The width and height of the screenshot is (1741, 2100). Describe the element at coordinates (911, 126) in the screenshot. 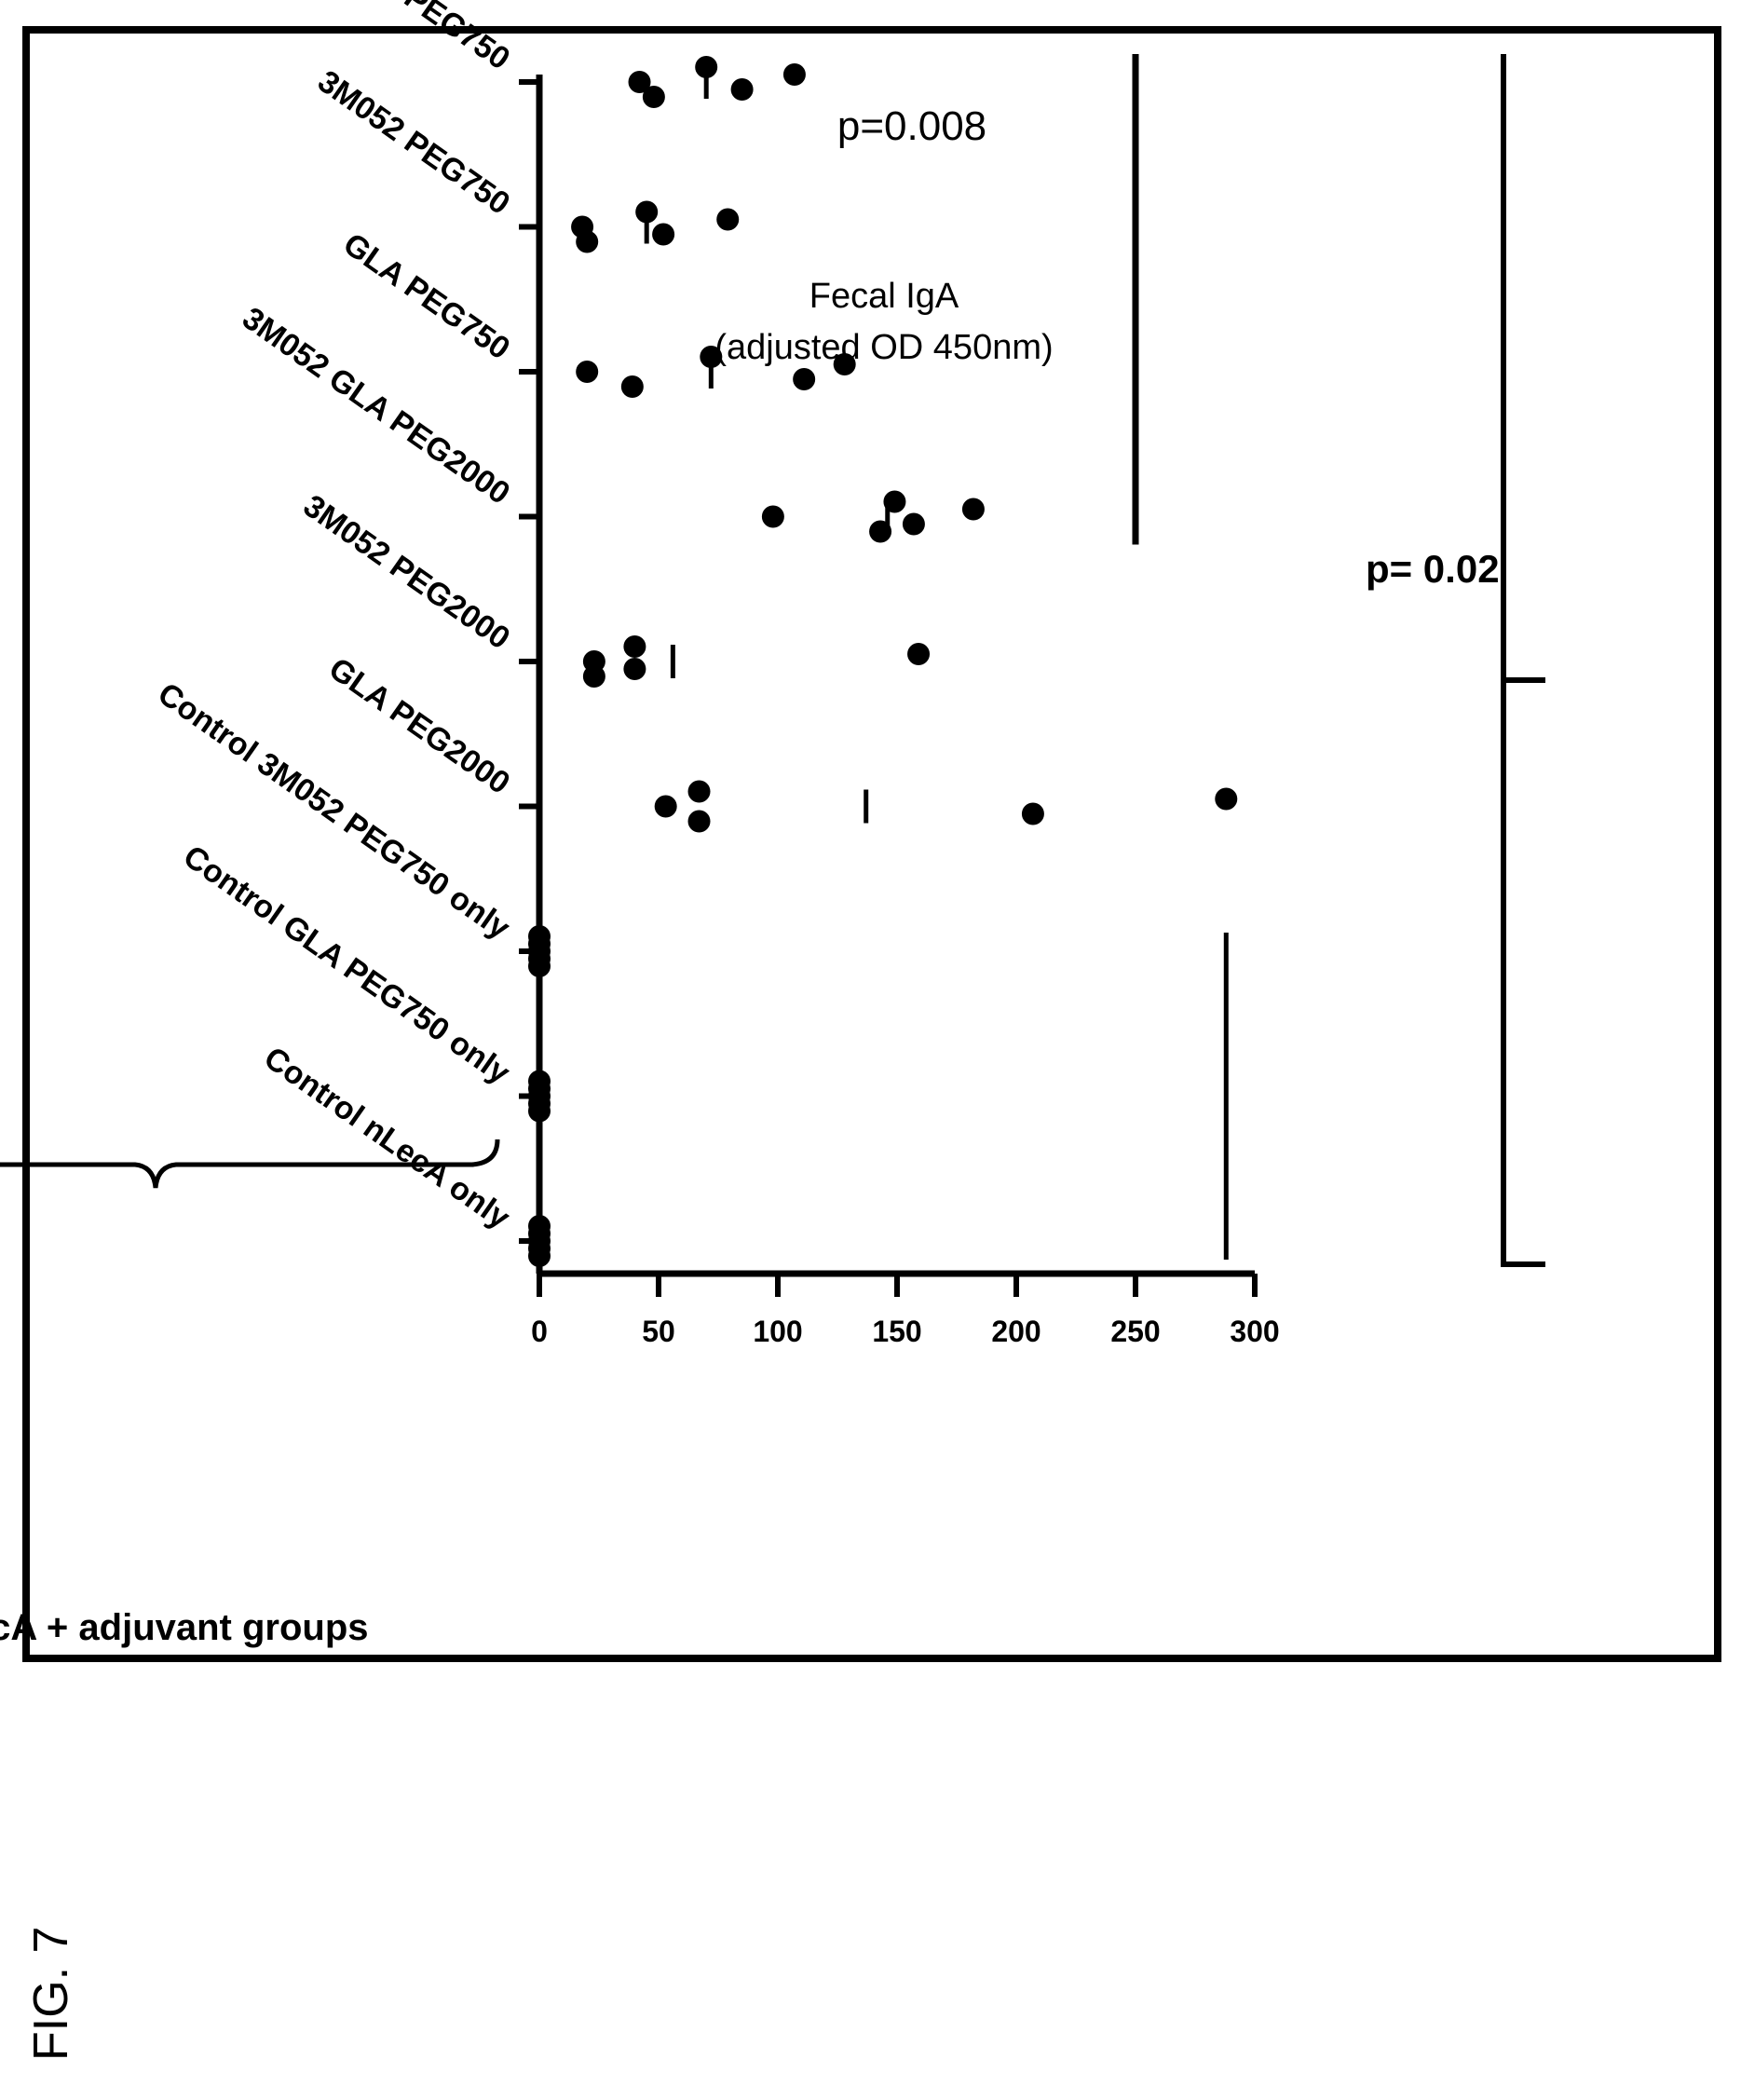

I see `sig-label-p008: p=0.008` at that location.